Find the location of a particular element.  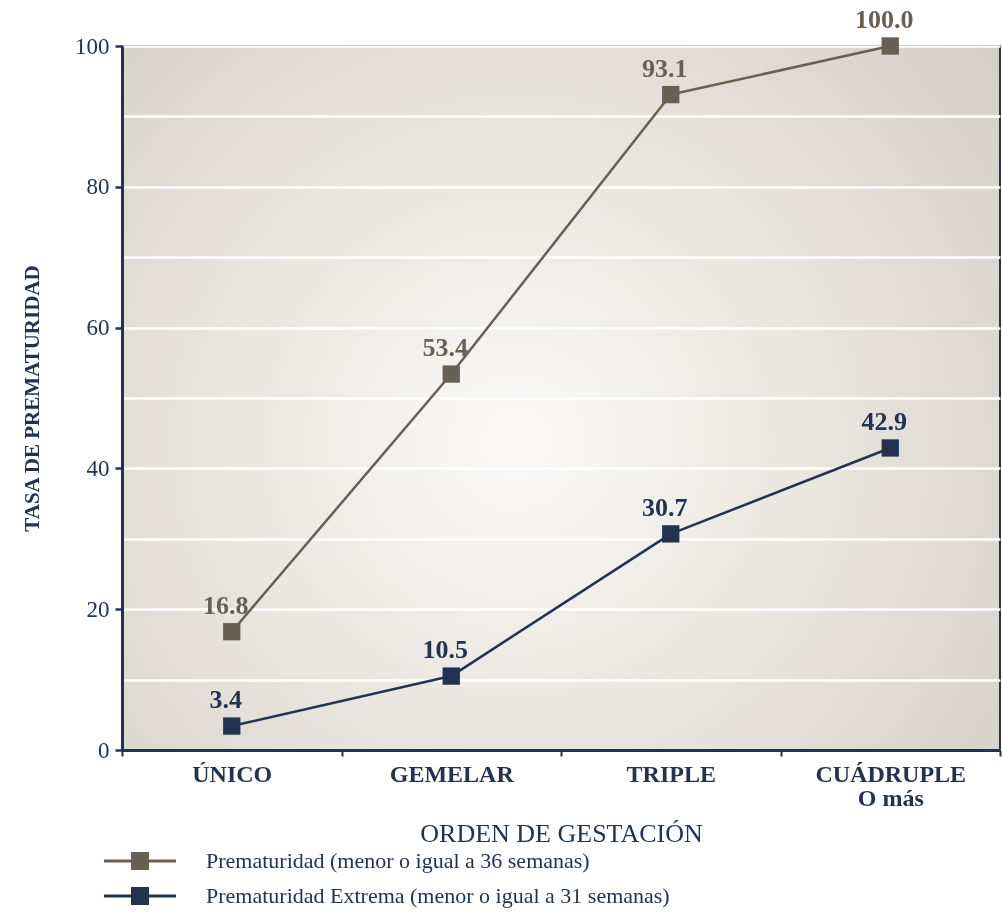

x-tick-label: TRIPLE is located at coordinates (671, 773).